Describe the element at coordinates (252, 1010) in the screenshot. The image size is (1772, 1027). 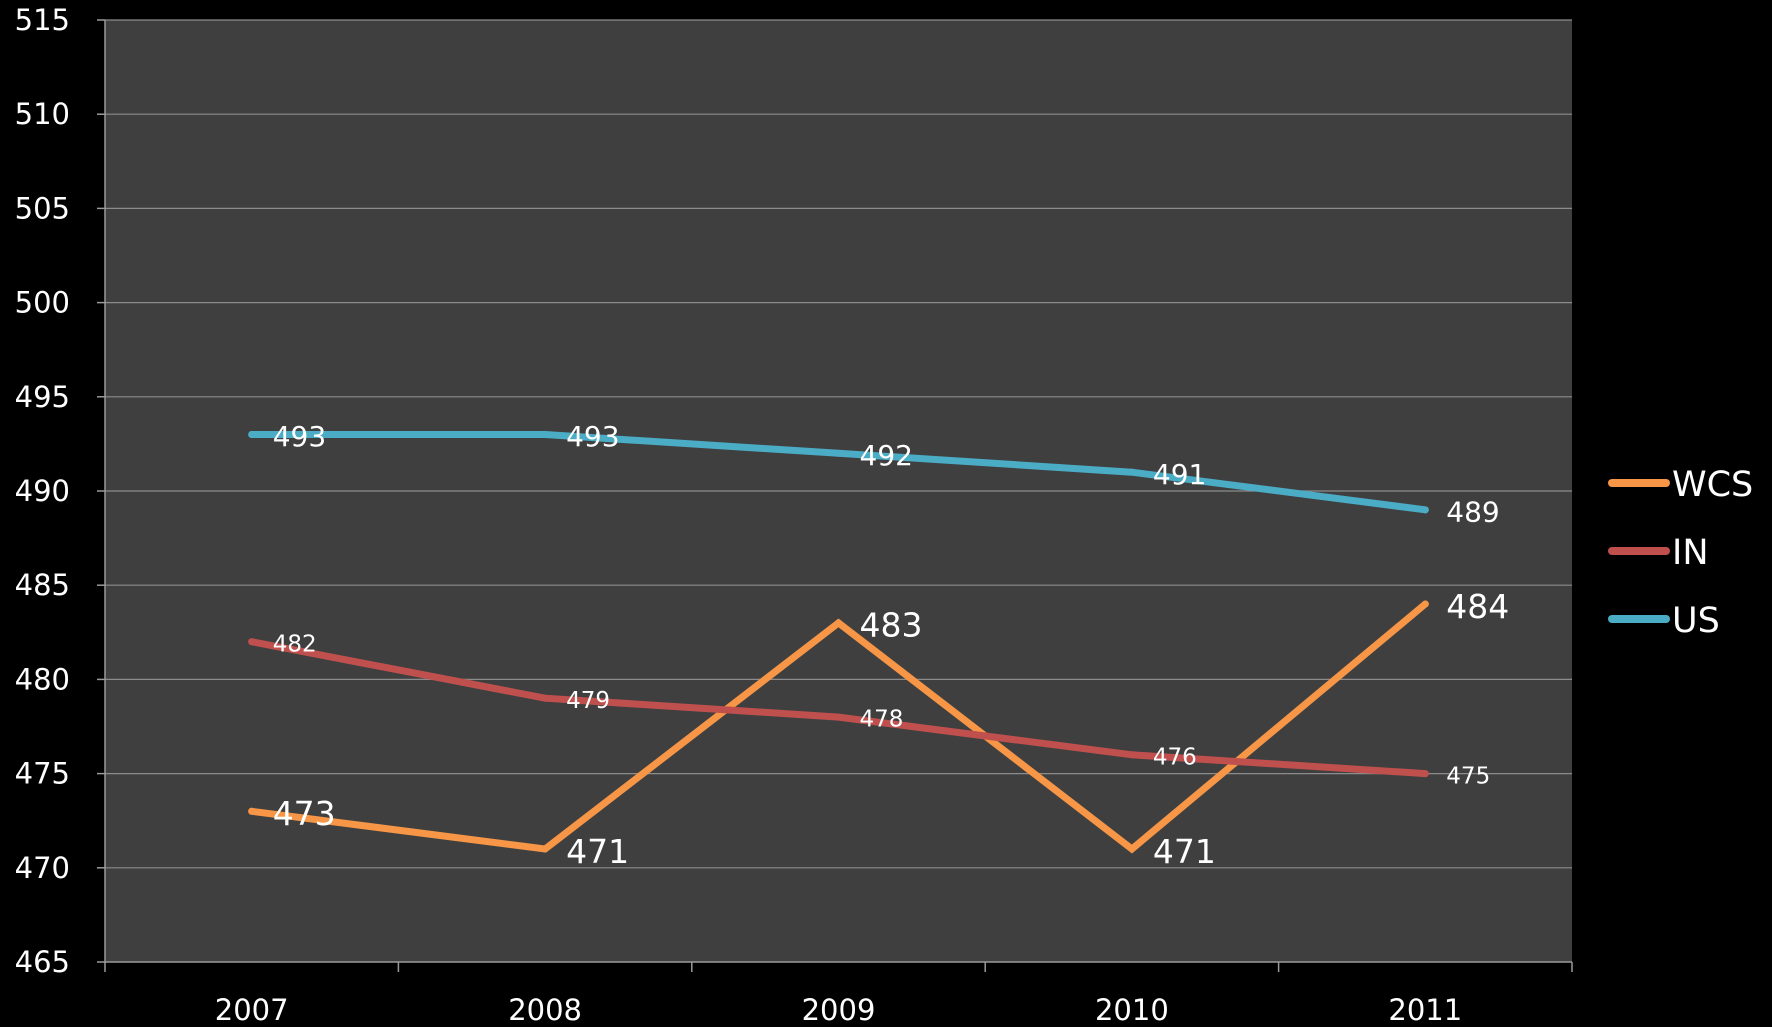
I see `x-tick-label: 2007` at that location.